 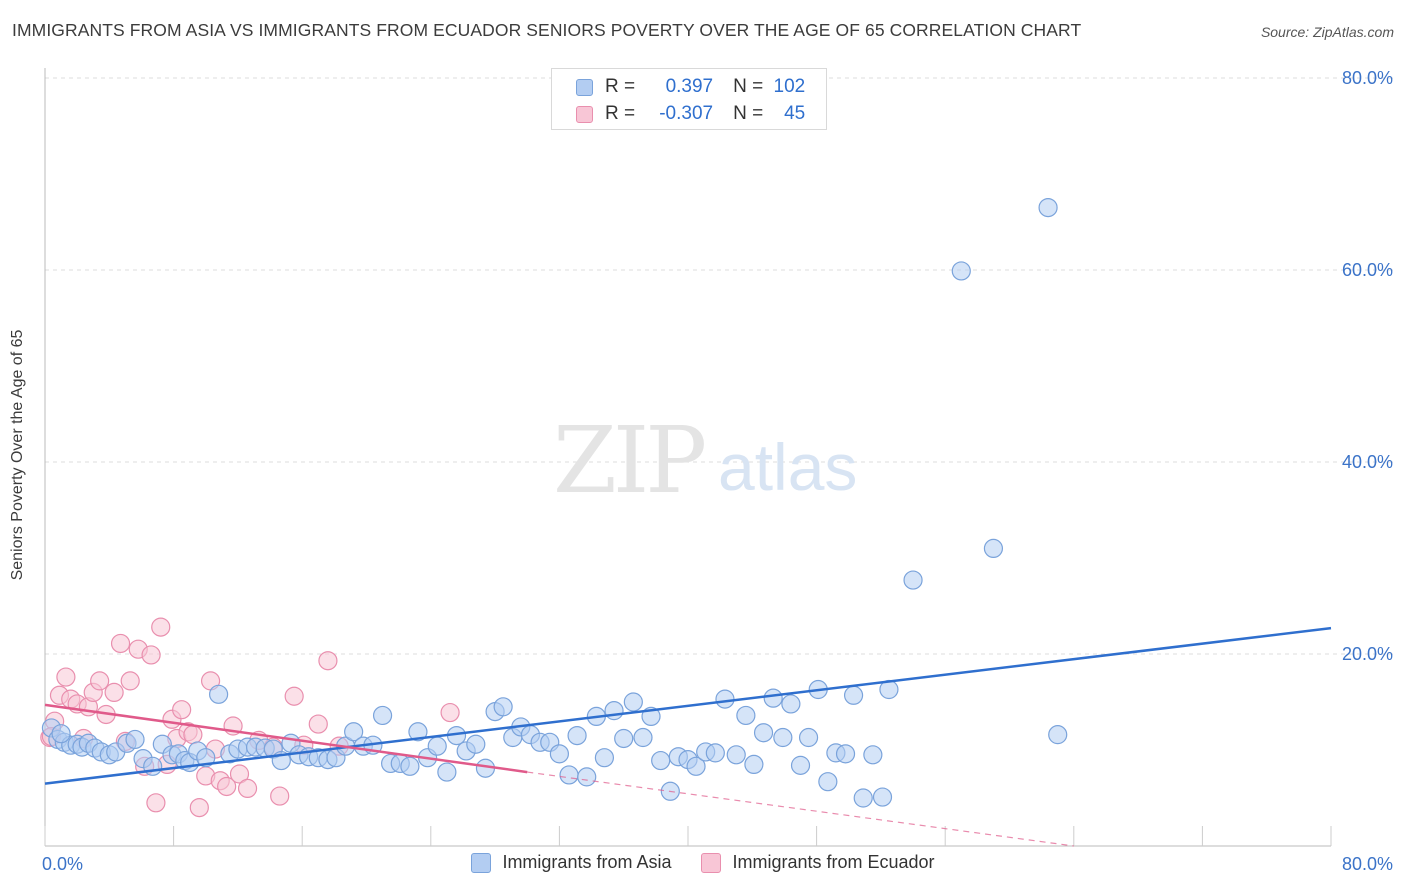 I want to click on stats-row-asia: R = 0.397 N = 102, so click(x=690, y=87).